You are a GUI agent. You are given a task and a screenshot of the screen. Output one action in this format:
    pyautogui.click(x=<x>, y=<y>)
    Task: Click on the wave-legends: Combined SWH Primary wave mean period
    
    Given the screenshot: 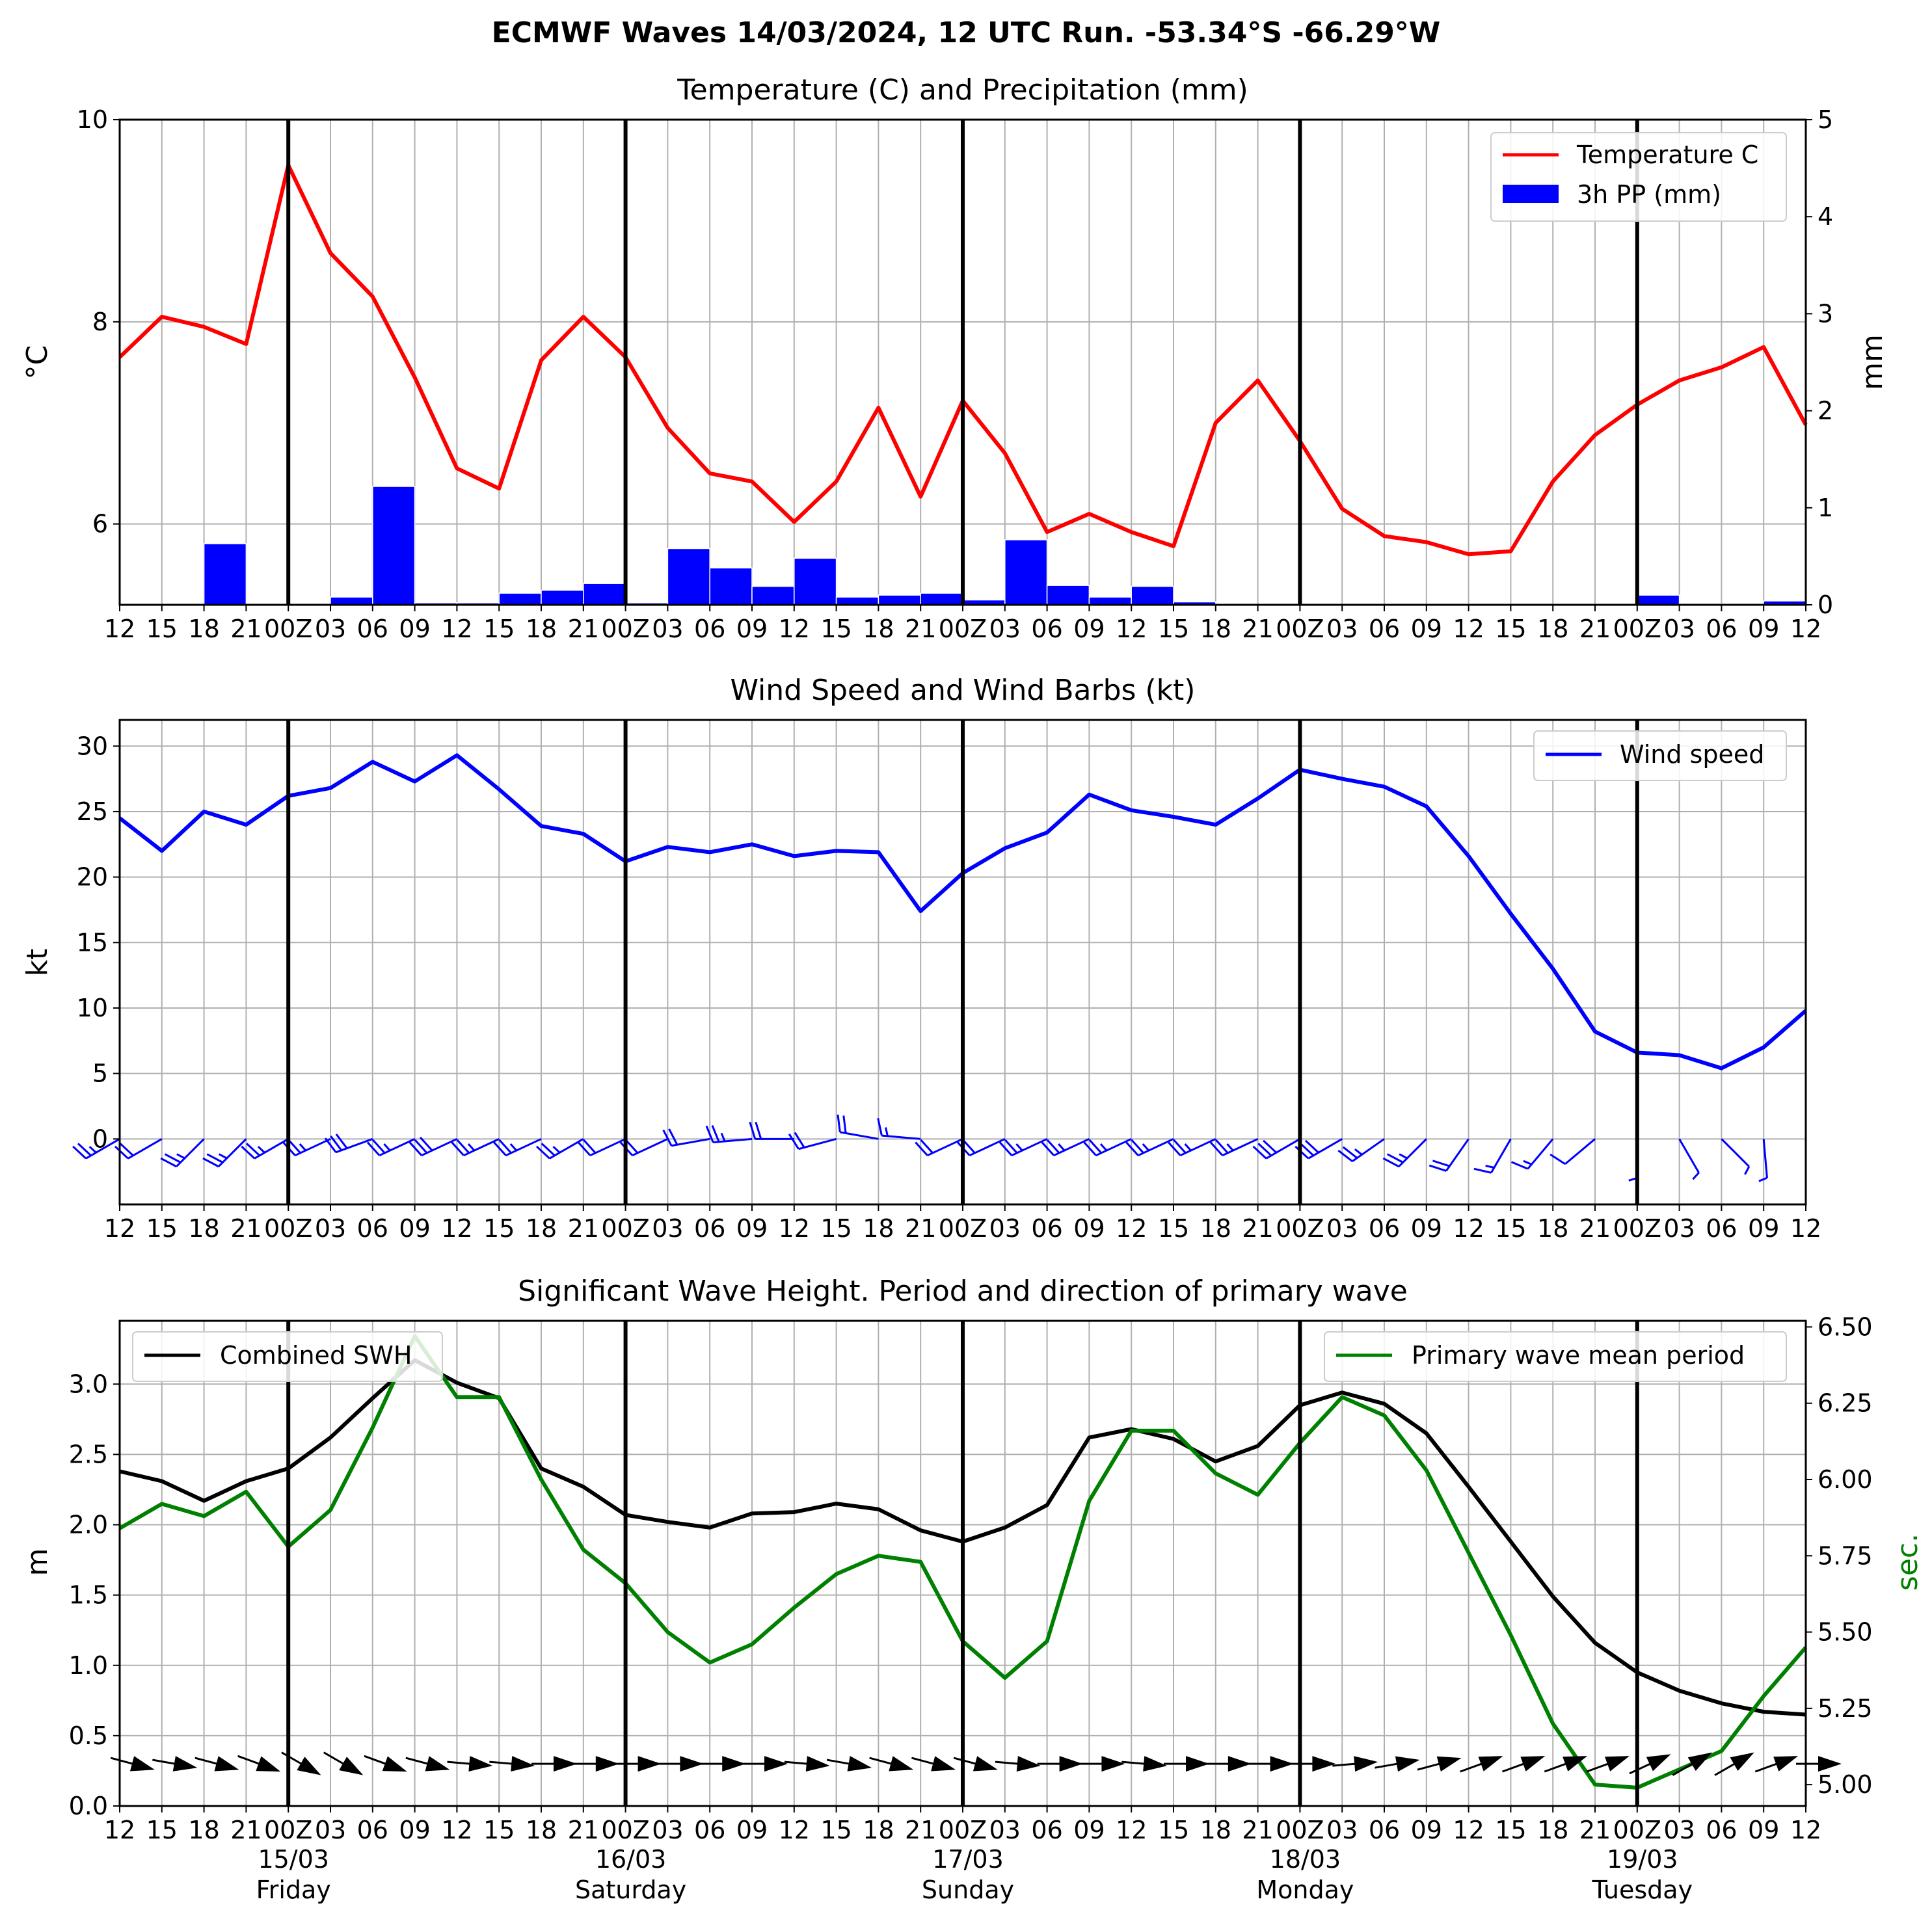 What is the action you would take?
    pyautogui.click(x=959, y=1357)
    